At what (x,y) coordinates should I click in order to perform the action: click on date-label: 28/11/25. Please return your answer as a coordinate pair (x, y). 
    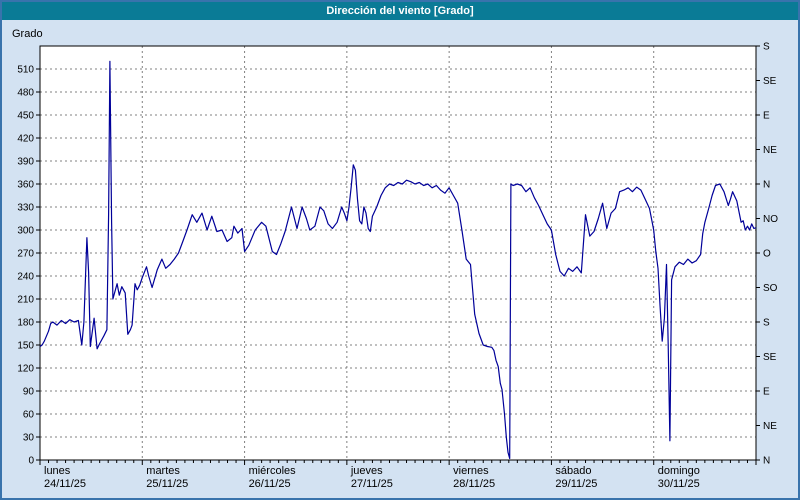
    Looking at the image, I should click on (474, 484).